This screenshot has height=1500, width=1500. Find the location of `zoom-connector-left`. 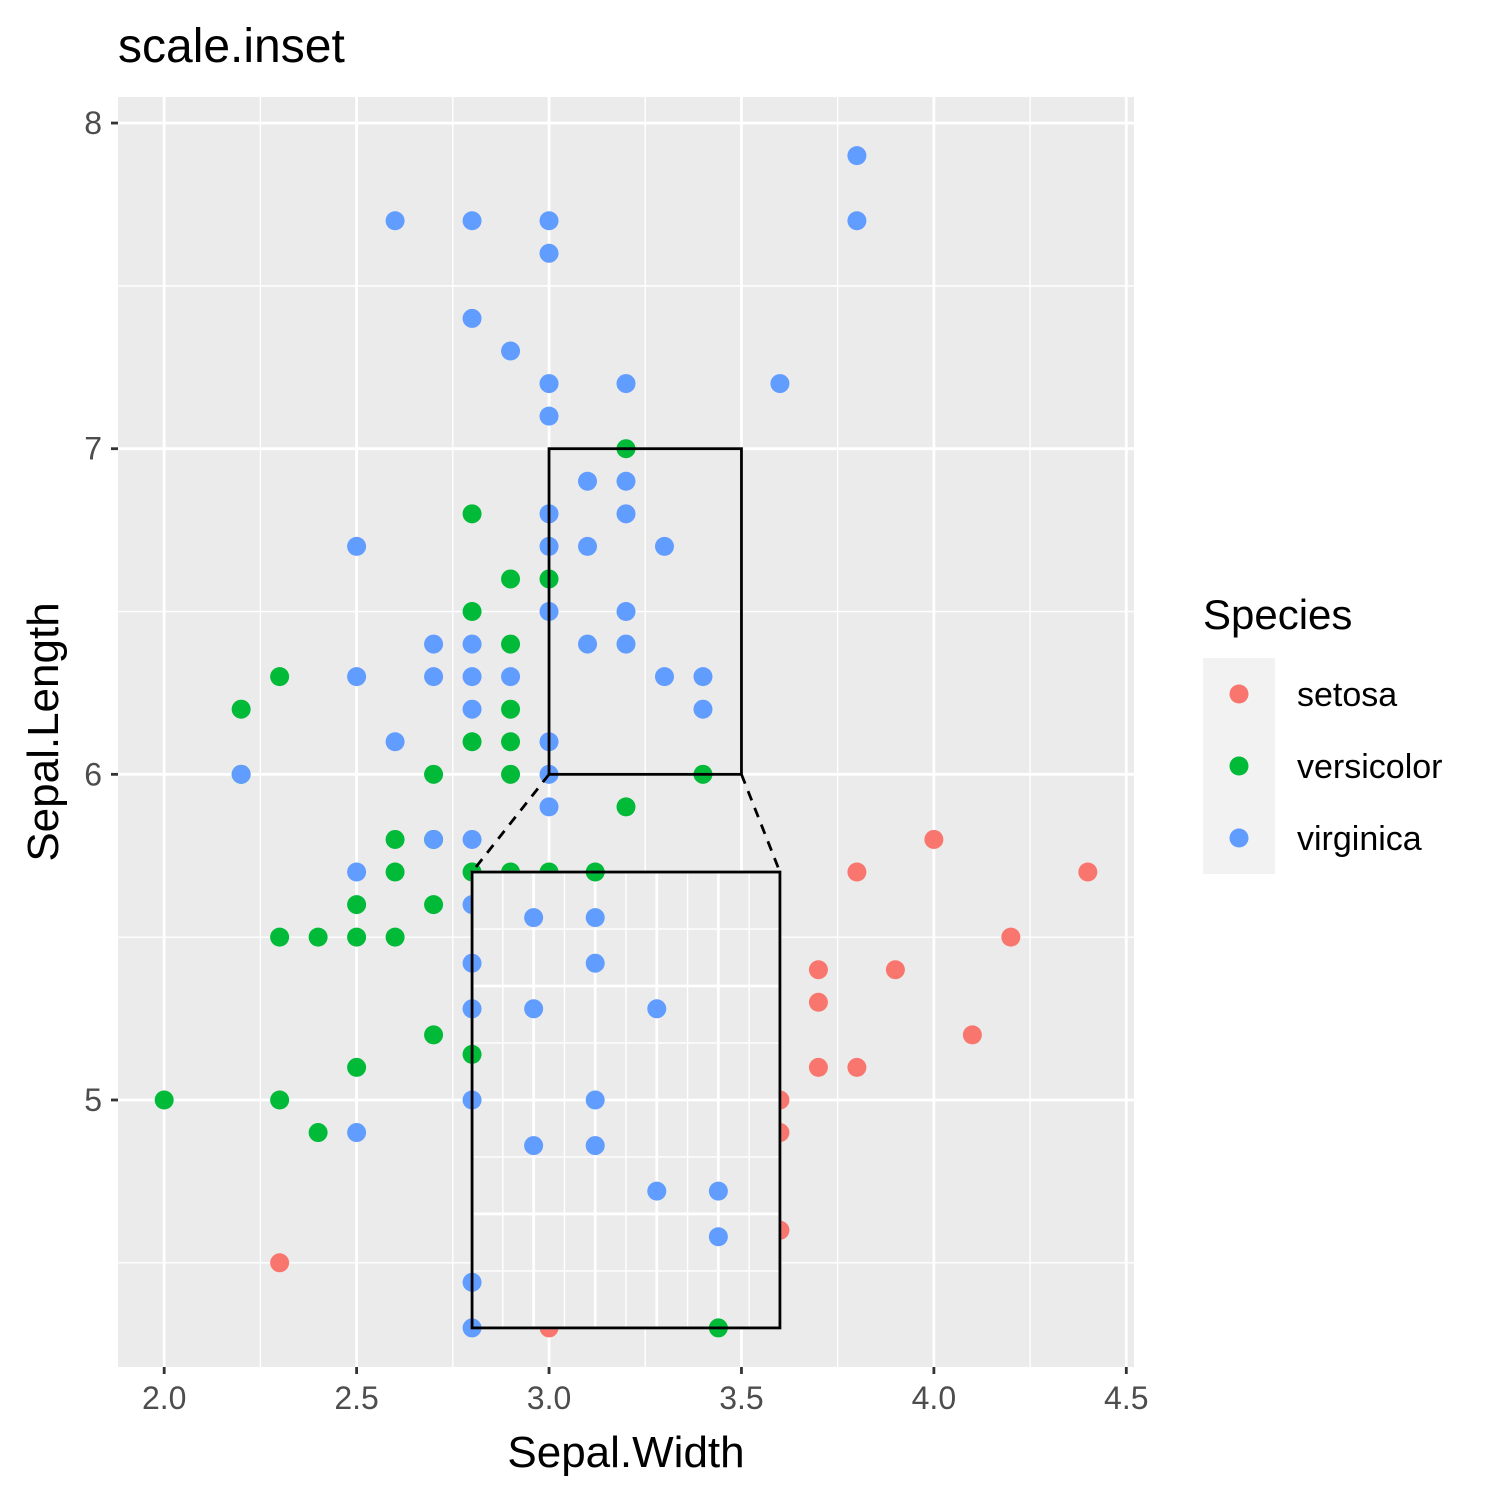

zoom-connector-left is located at coordinates (510, 823).